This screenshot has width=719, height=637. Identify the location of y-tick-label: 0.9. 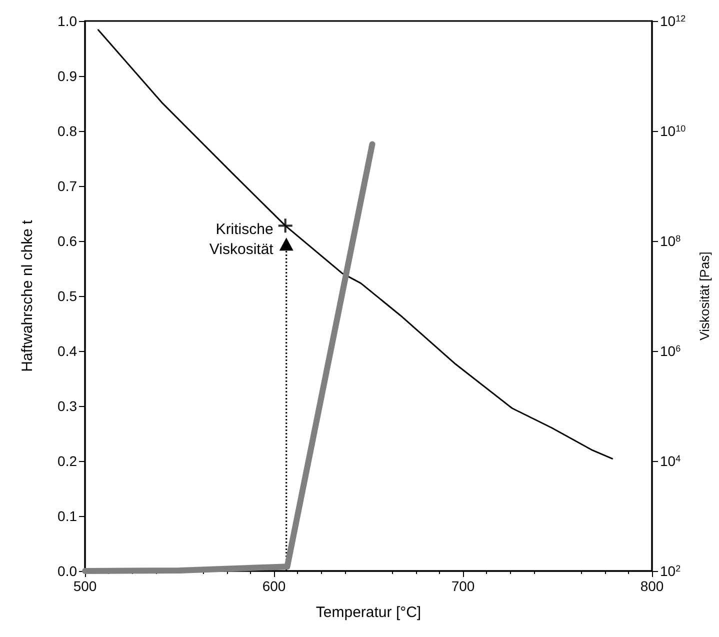
(68, 76).